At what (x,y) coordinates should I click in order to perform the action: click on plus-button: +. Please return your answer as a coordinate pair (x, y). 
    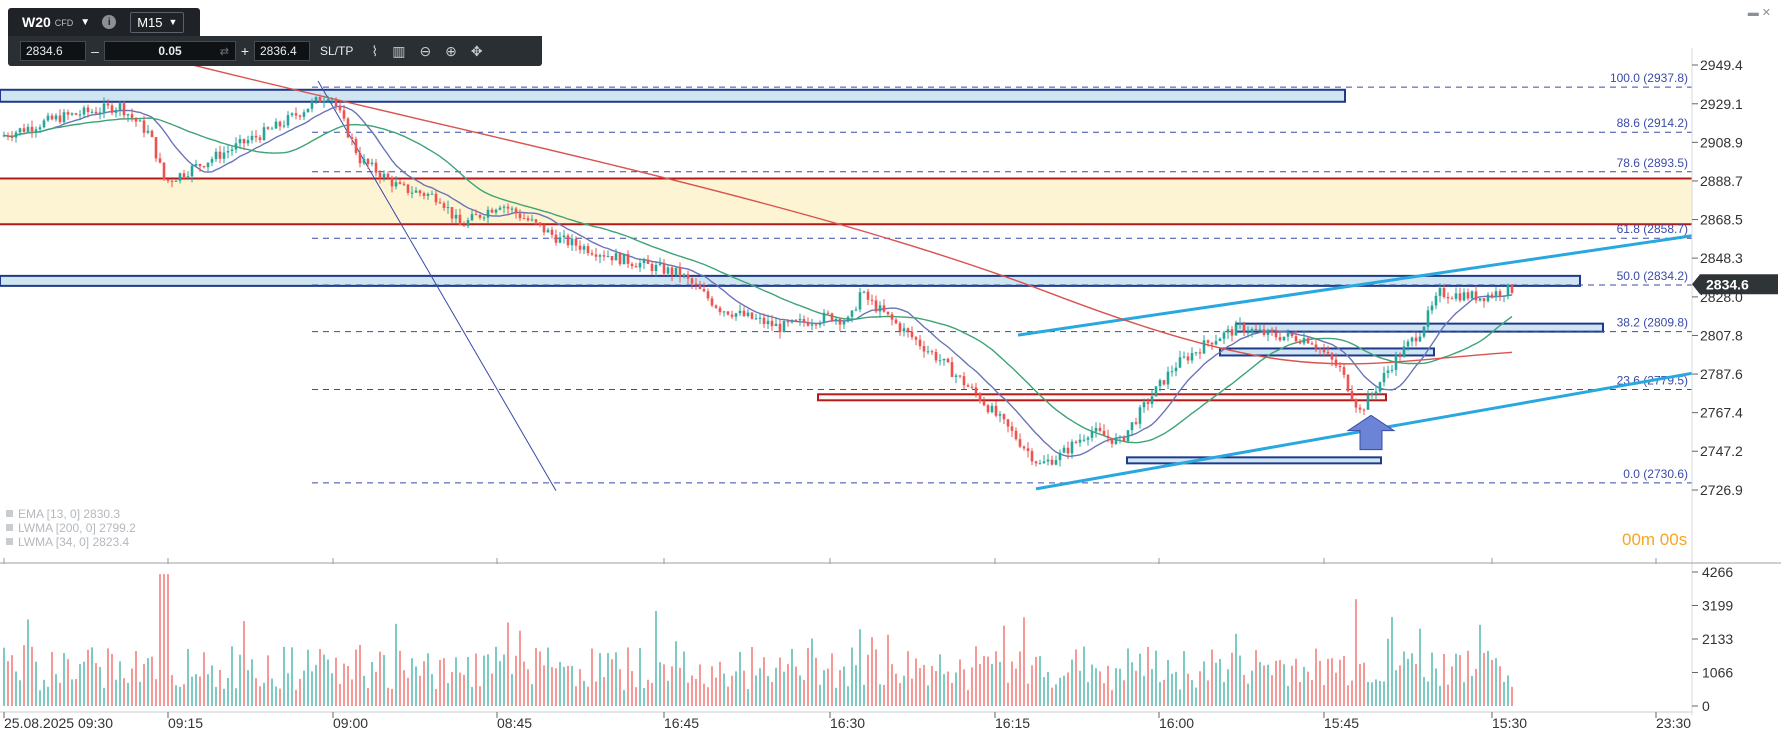
    Looking at the image, I should click on (245, 51).